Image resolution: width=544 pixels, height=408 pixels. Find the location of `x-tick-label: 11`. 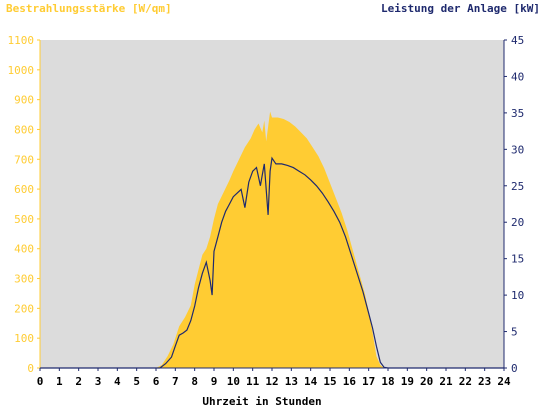

x-tick-label: 11 is located at coordinates (253, 381).